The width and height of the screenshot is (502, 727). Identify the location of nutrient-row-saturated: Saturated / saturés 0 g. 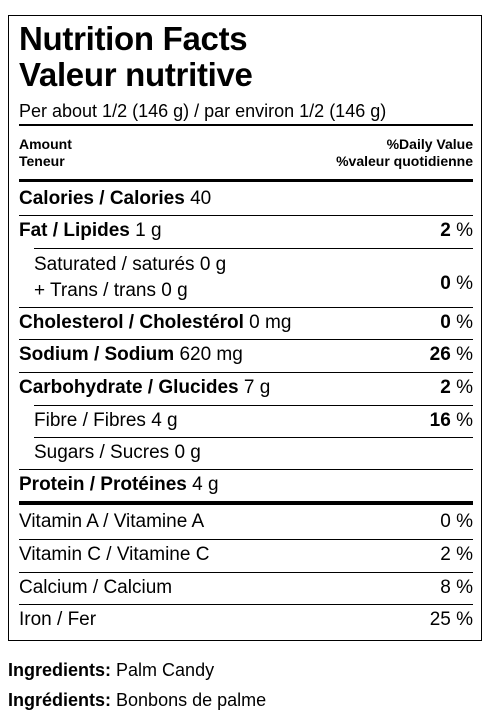
(246, 265).